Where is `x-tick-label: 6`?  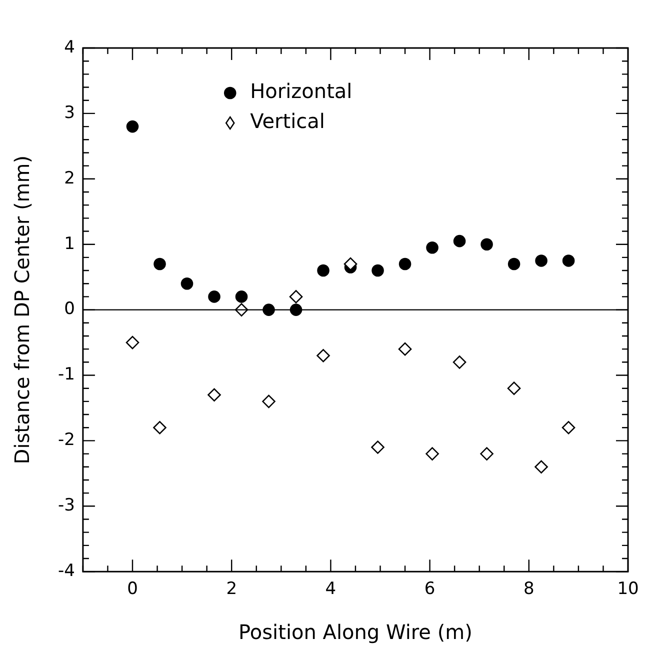 x-tick-label: 6 is located at coordinates (430, 589).